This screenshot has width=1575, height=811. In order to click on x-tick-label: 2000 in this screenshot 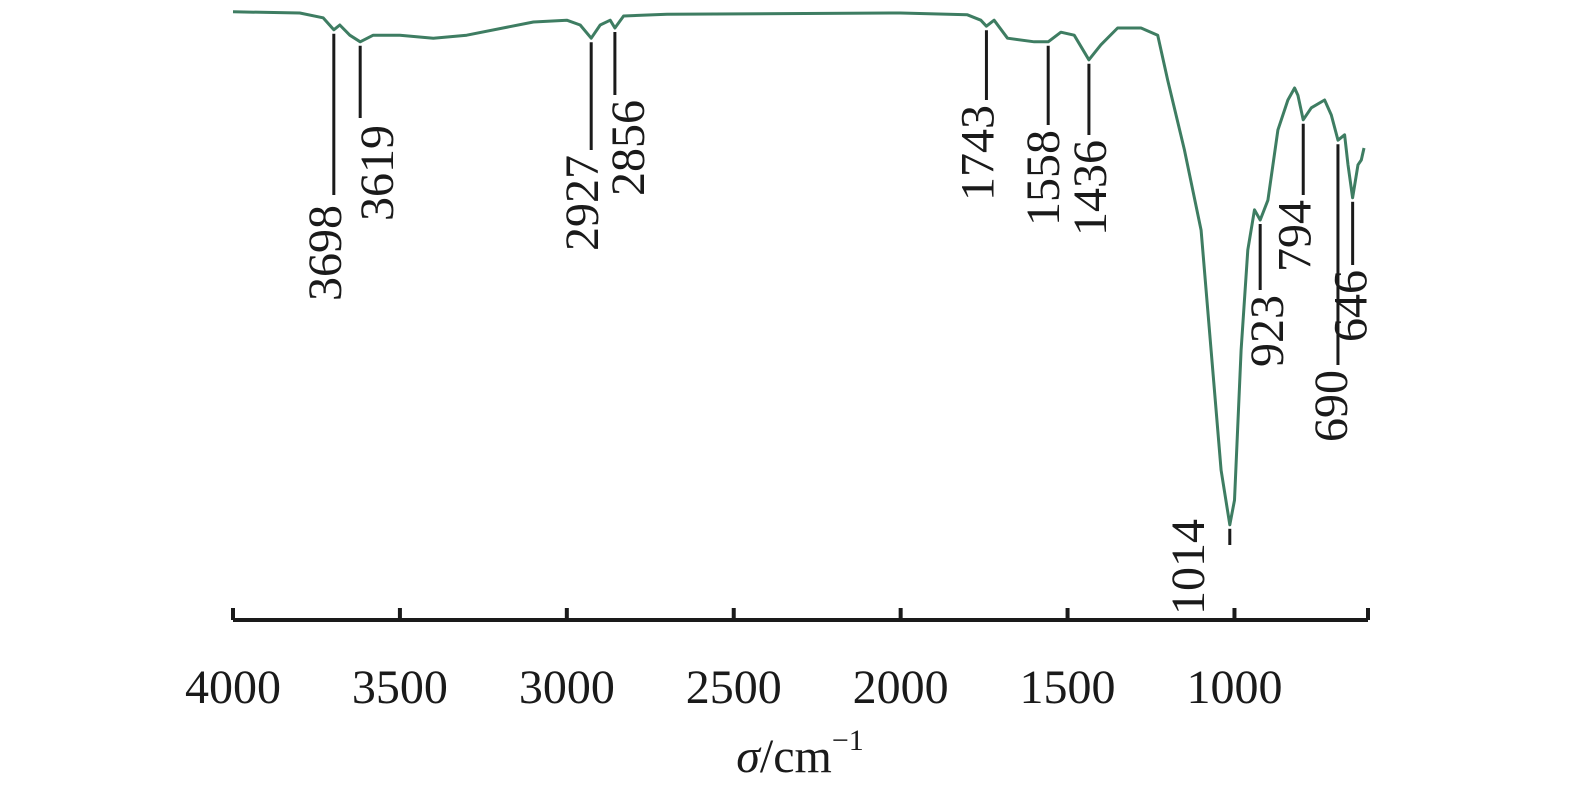, I will do `click(901, 687)`.